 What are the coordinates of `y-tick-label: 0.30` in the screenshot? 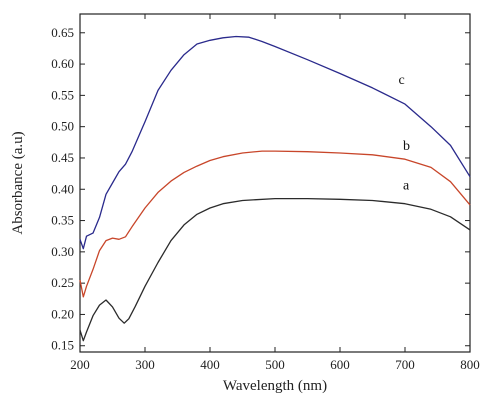 It's located at (62, 251).